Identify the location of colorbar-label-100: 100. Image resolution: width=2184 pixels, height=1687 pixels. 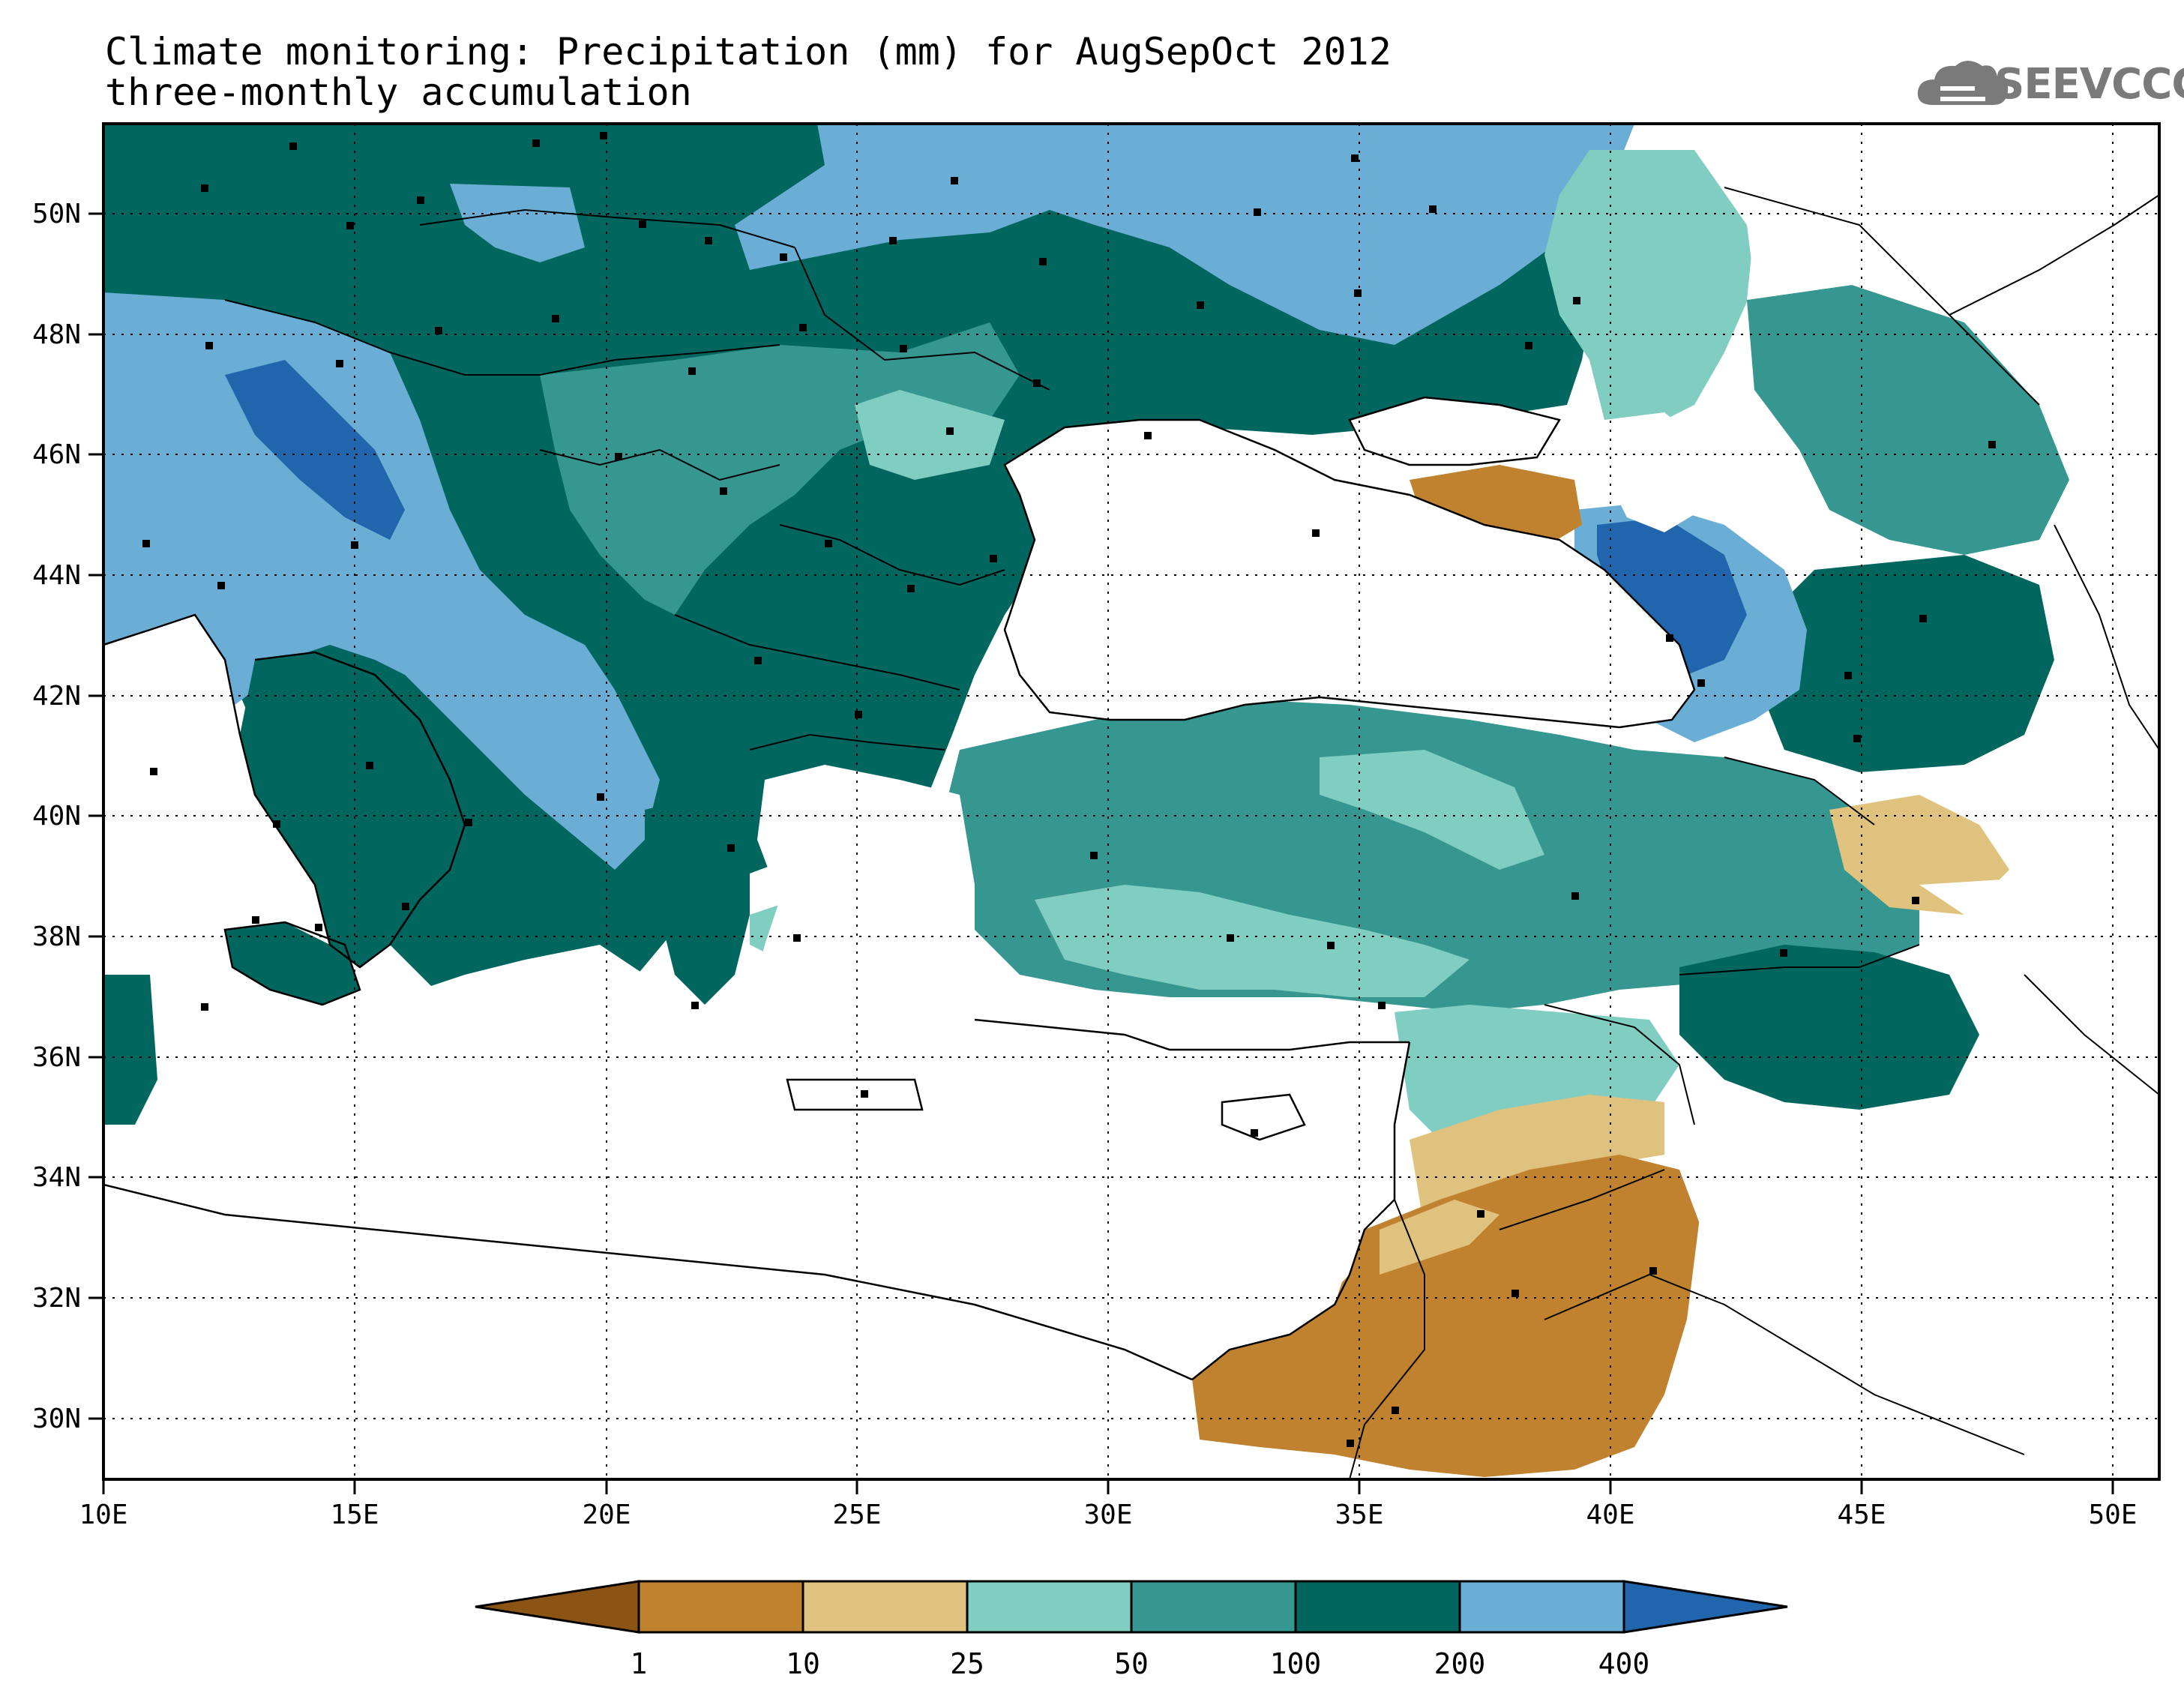
(1296, 1663).